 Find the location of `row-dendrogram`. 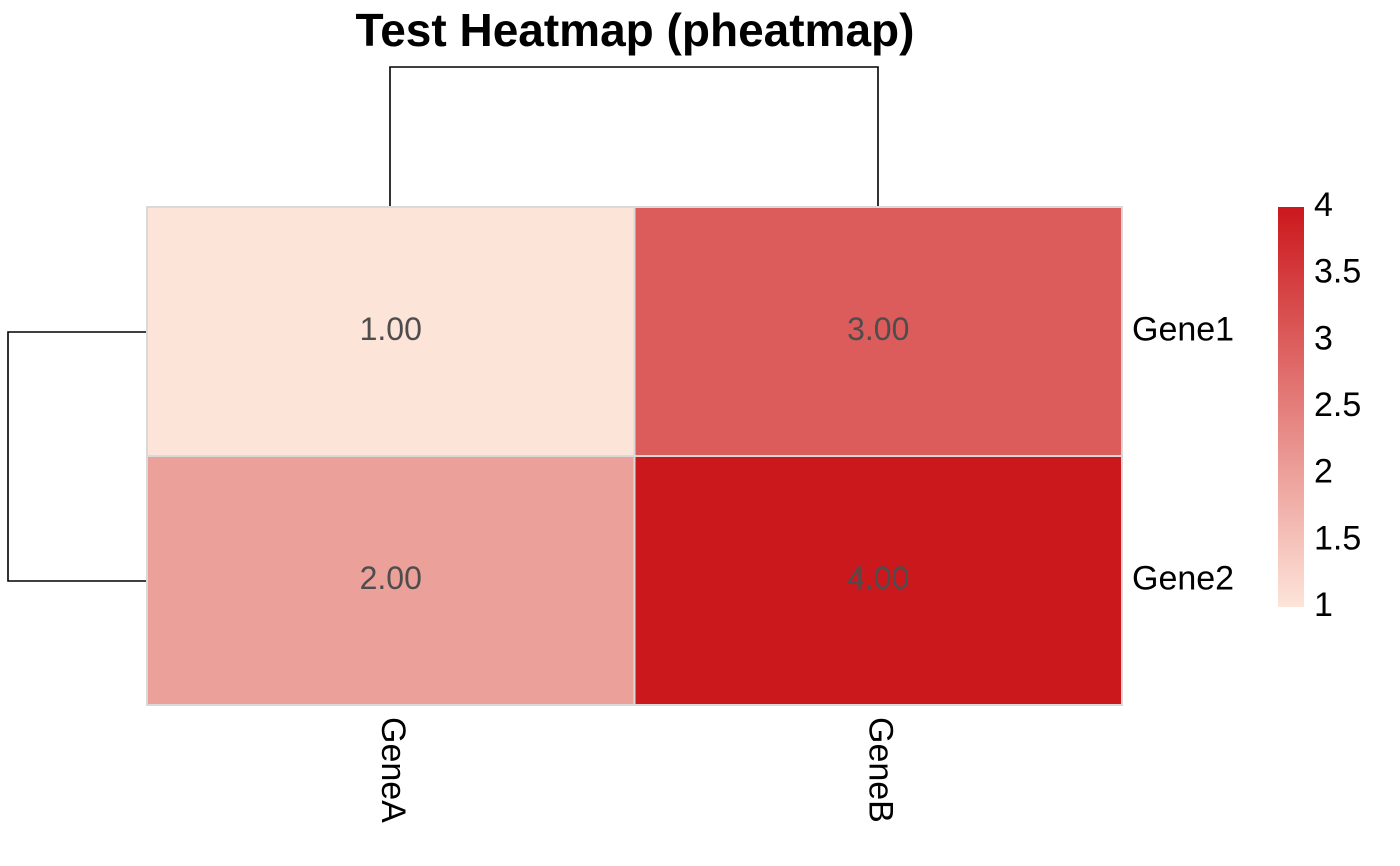

row-dendrogram is located at coordinates (77, 456).